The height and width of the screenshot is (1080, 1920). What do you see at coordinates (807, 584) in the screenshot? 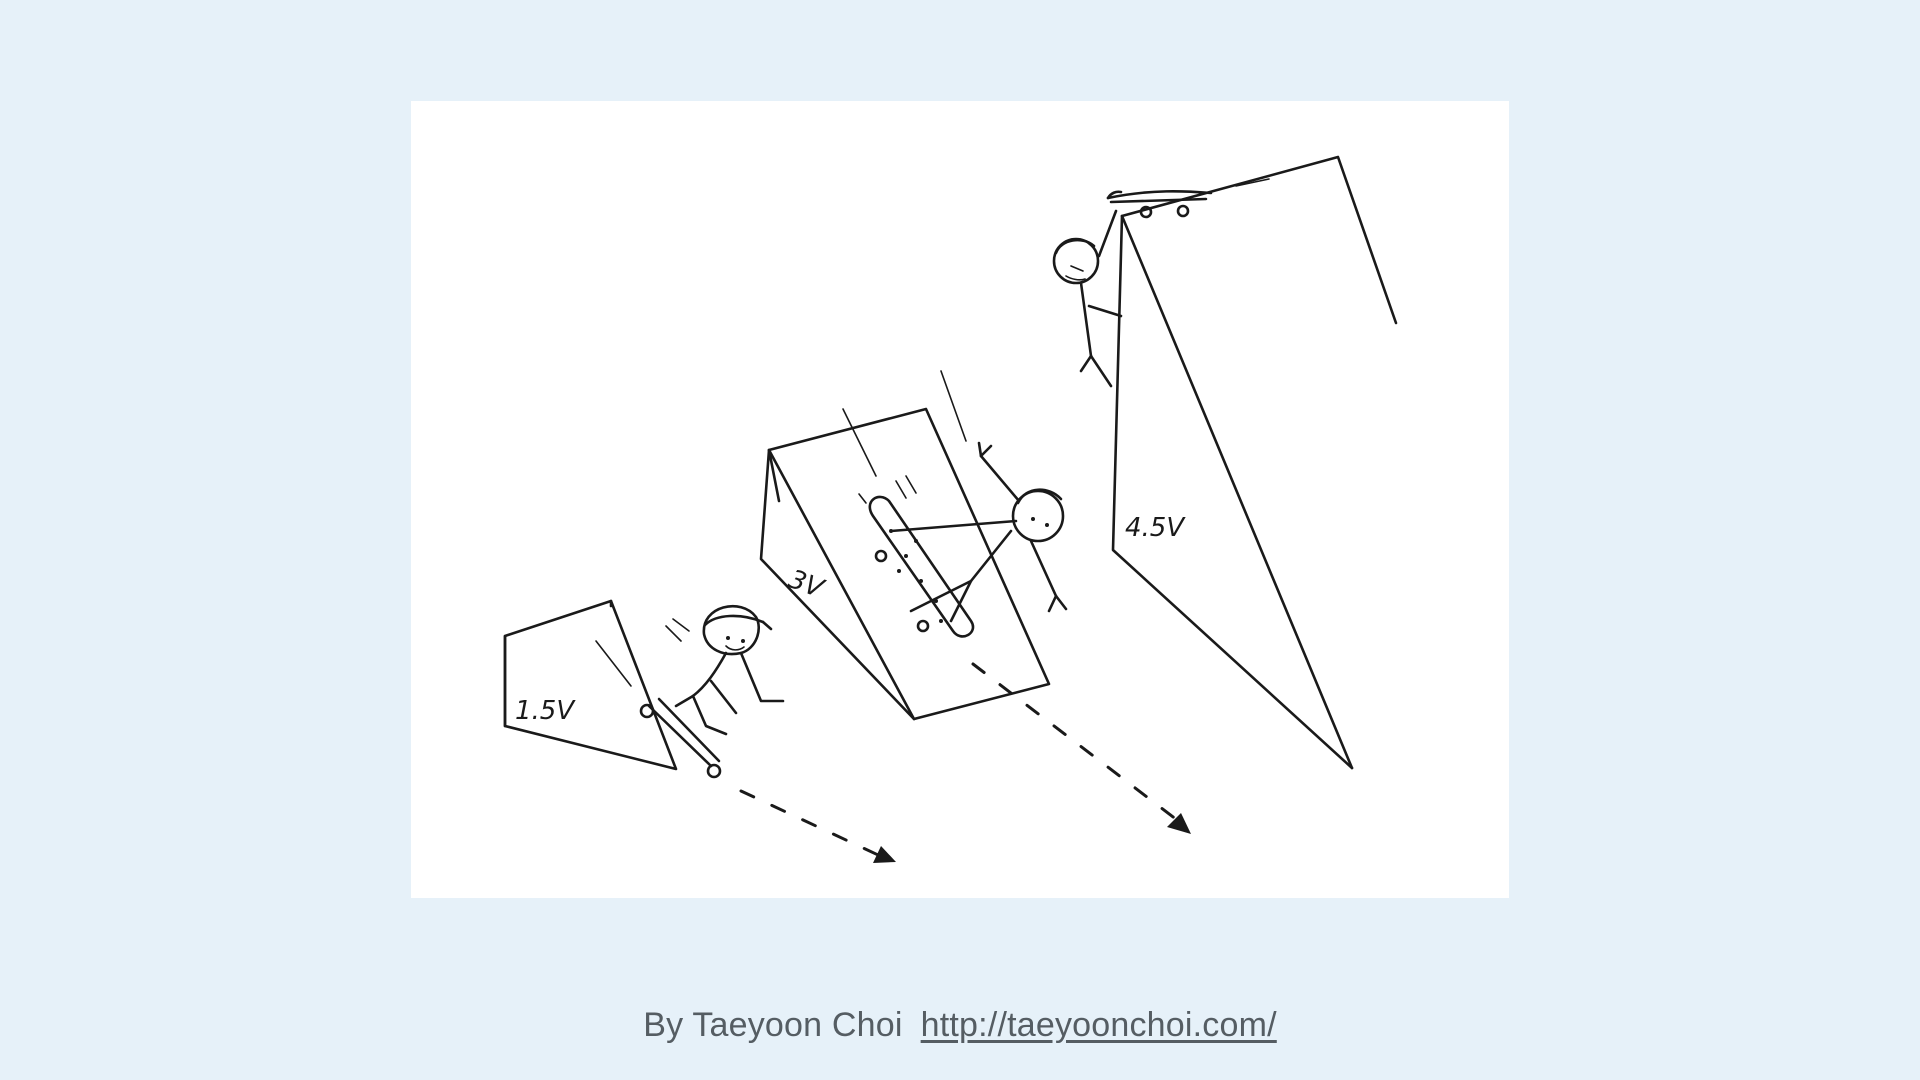
I see `ramp-medium-label: 3V` at bounding box center [807, 584].